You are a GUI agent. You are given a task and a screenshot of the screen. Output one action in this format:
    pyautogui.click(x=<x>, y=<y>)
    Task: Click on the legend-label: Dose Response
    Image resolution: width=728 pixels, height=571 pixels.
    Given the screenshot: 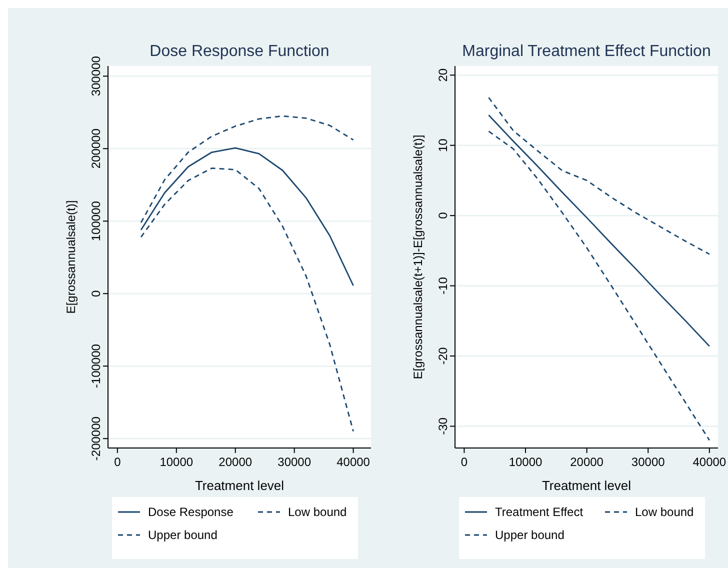 What is the action you would take?
    pyautogui.click(x=191, y=512)
    